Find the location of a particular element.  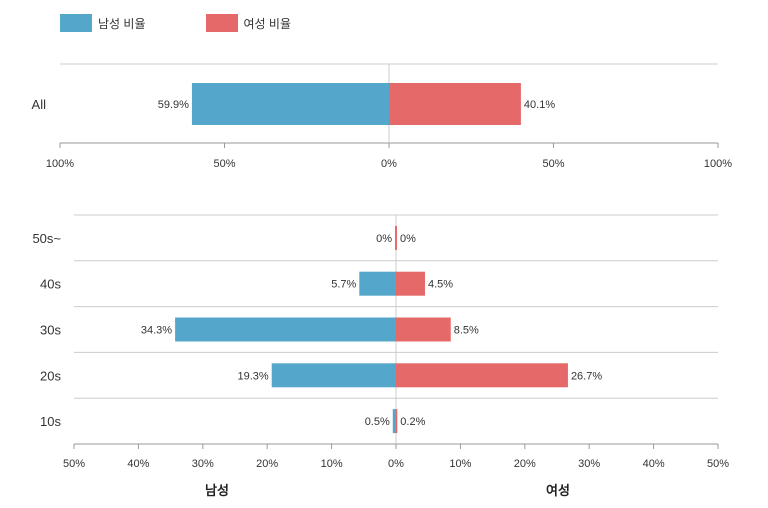

legend-label-female: 여성 비율 is located at coordinates (267, 23).